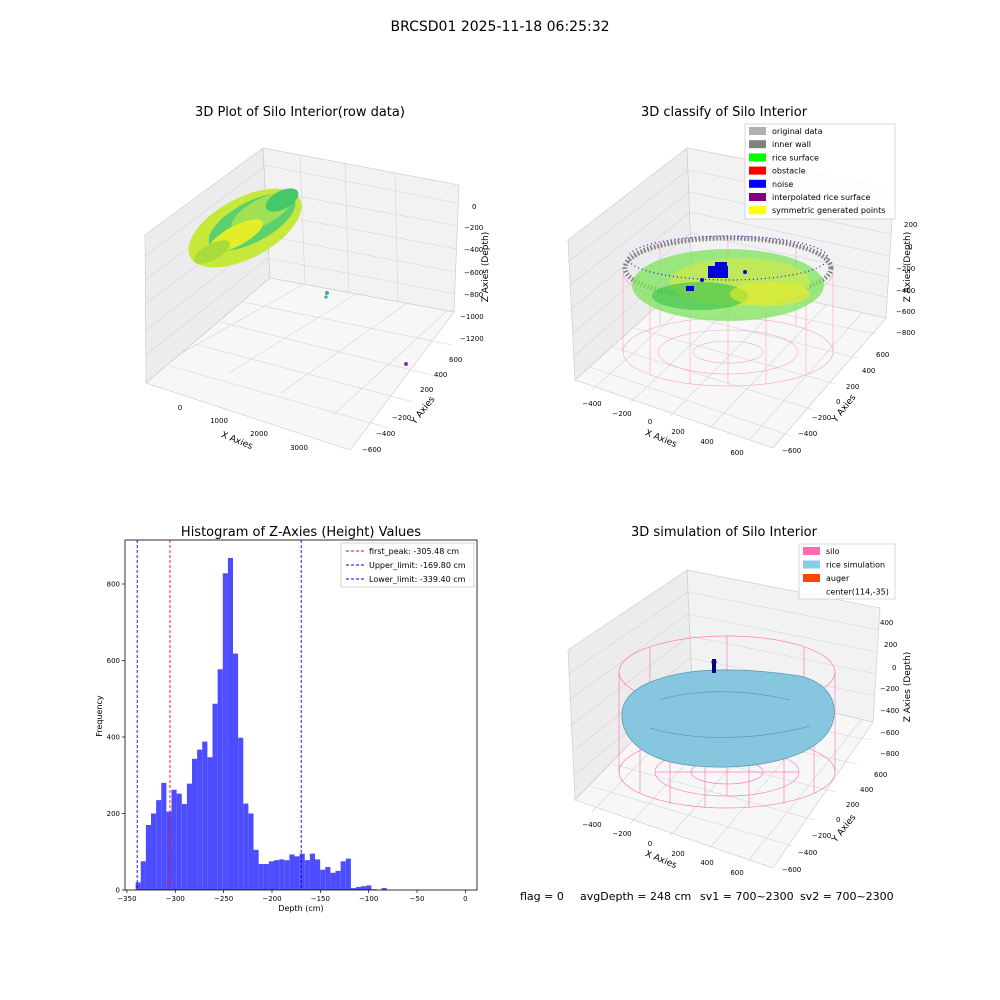 This screenshot has width=1000, height=1000. Describe the element at coordinates (807, 853) in the screenshot. I see `simulation-y-tick: −400` at that location.